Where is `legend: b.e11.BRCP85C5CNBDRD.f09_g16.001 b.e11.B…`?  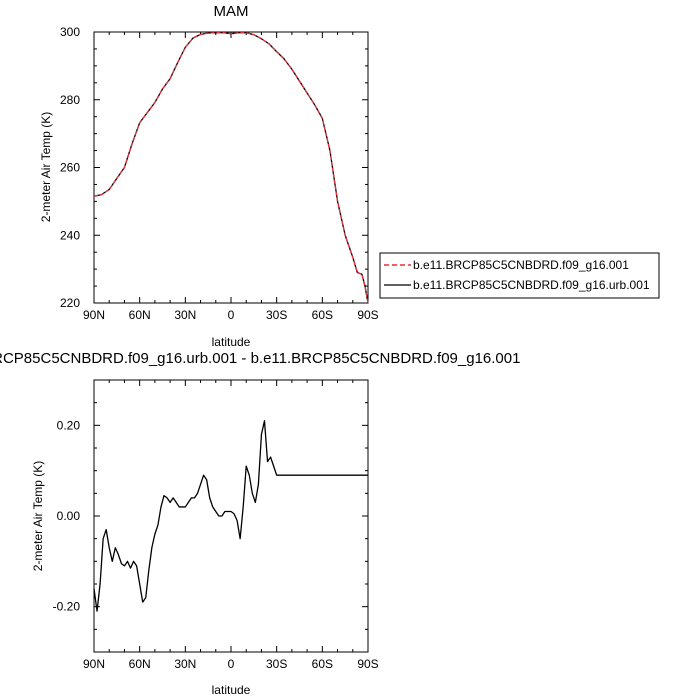
legend: b.e11.BRCP85C5CNBDRD.f09_g16.001 b.e11.B… is located at coordinates (519, 275).